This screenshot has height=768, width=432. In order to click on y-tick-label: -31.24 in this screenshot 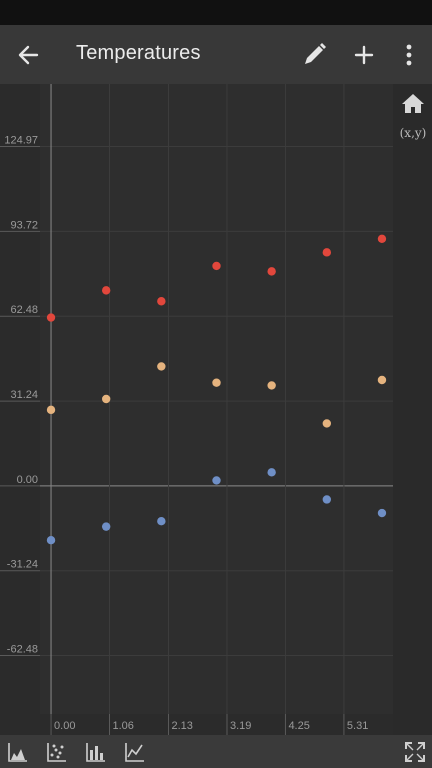, I will do `click(22, 565)`.